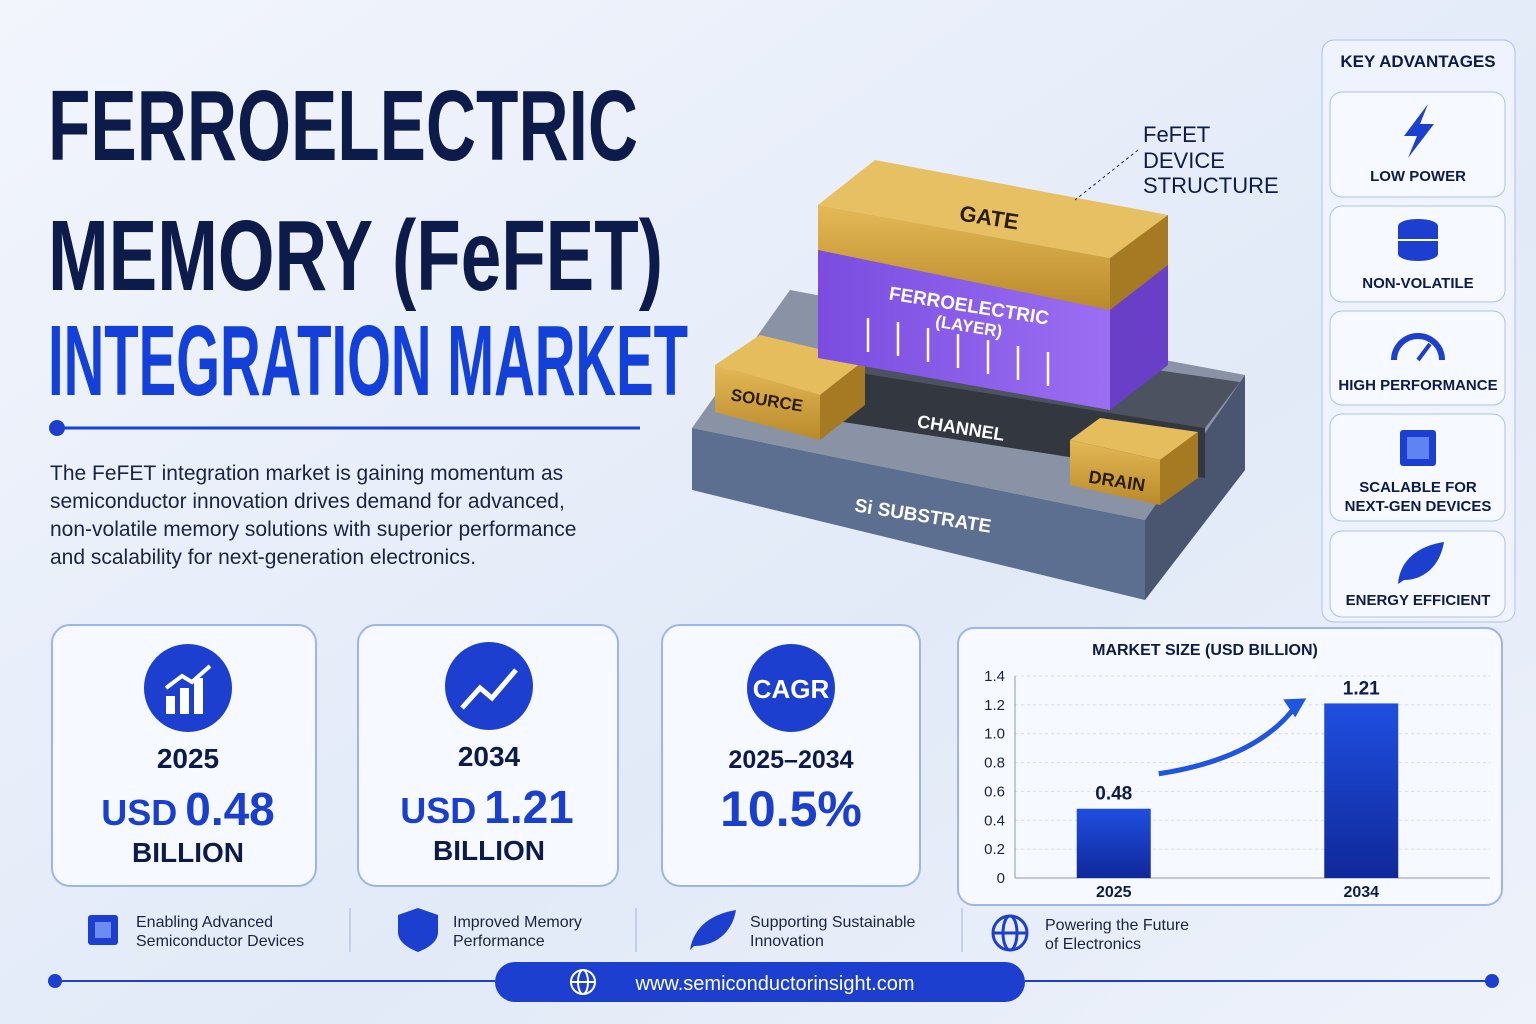  What do you see at coordinates (418, 930) in the screenshot?
I see `shield-icon` at bounding box center [418, 930].